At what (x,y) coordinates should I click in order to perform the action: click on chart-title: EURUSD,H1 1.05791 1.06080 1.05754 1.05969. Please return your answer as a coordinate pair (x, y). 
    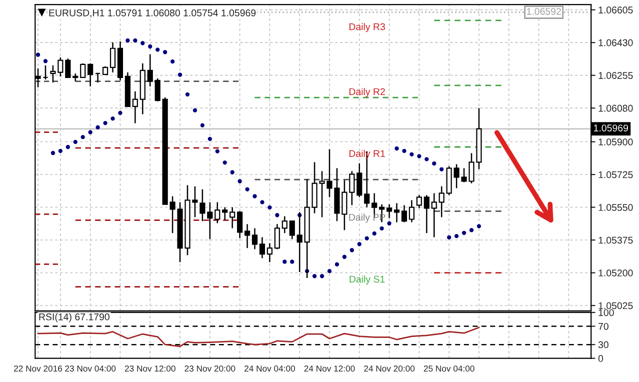
    Looking at the image, I should click on (152, 13).